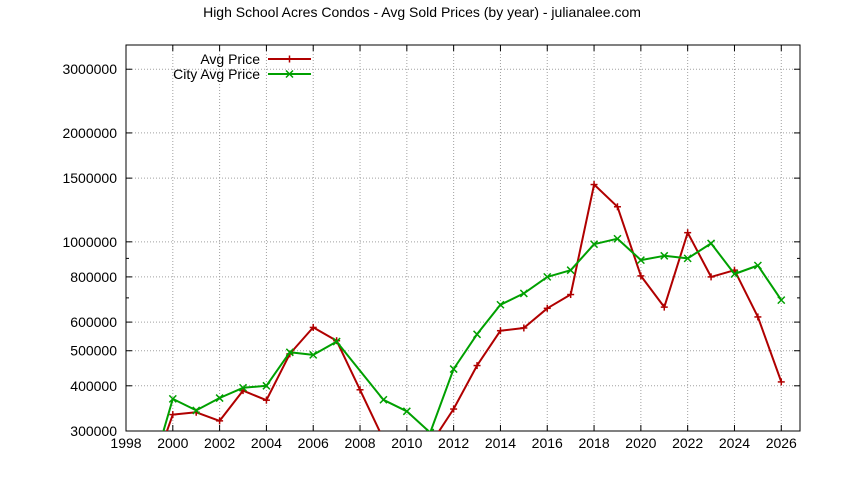 The height and width of the screenshot is (480, 844). I want to click on city-avg-price-point-d1, so click(428, 429).